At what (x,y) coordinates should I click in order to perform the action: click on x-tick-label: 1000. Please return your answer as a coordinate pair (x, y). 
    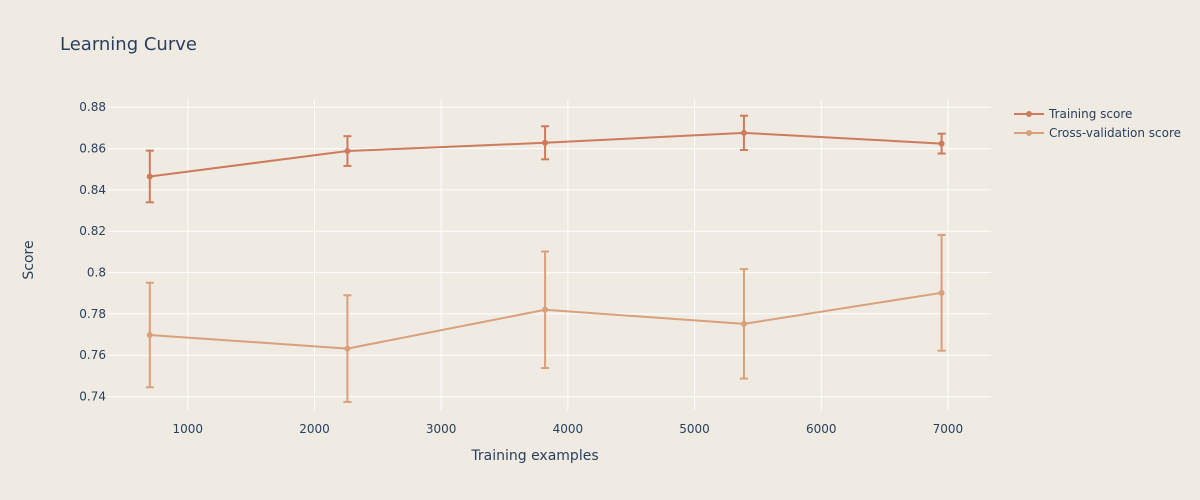
    Looking at the image, I should click on (188, 429).